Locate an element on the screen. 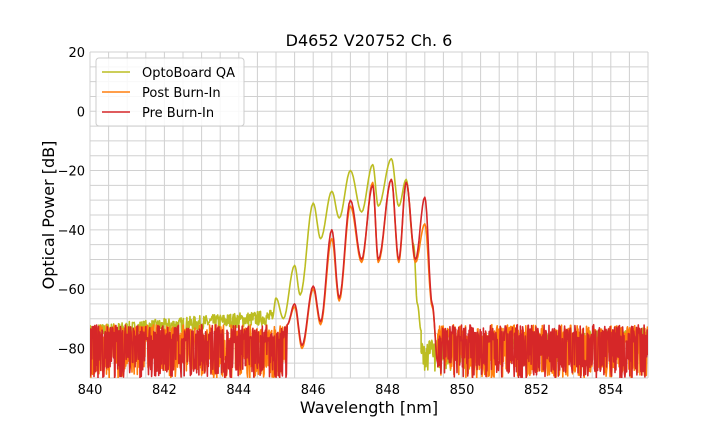 The image size is (720, 436). y-tick-label: 20 is located at coordinates (76, 53).